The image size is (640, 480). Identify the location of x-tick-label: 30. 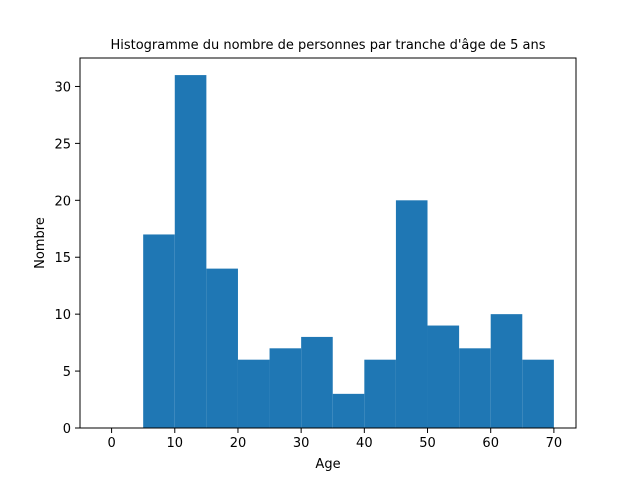
(301, 443).